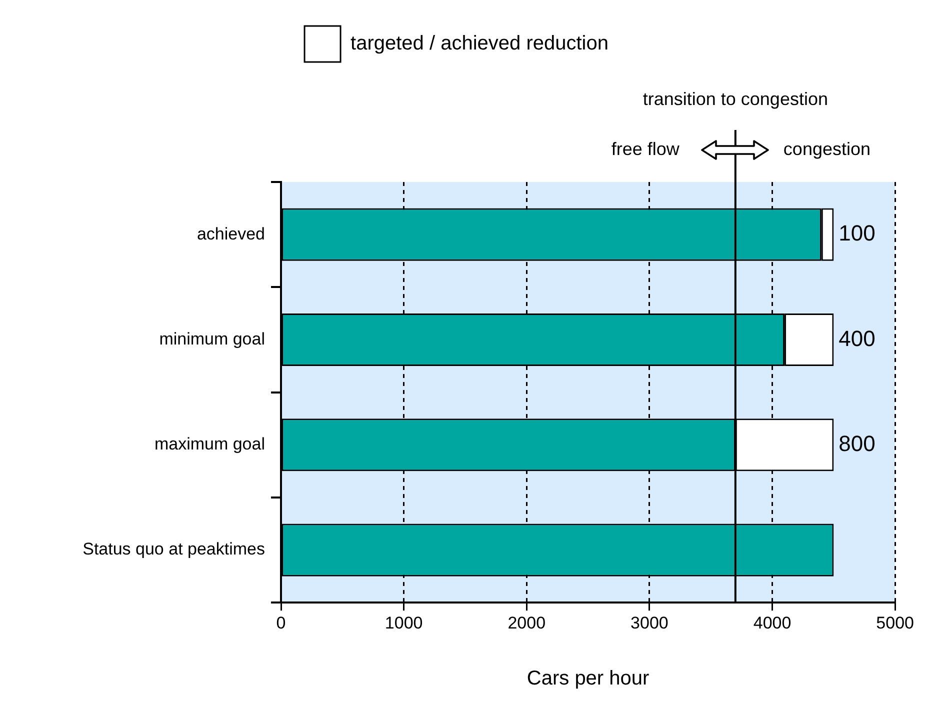 Image resolution: width=925 pixels, height=713 pixels. I want to click on data-label: 400, so click(857, 338).